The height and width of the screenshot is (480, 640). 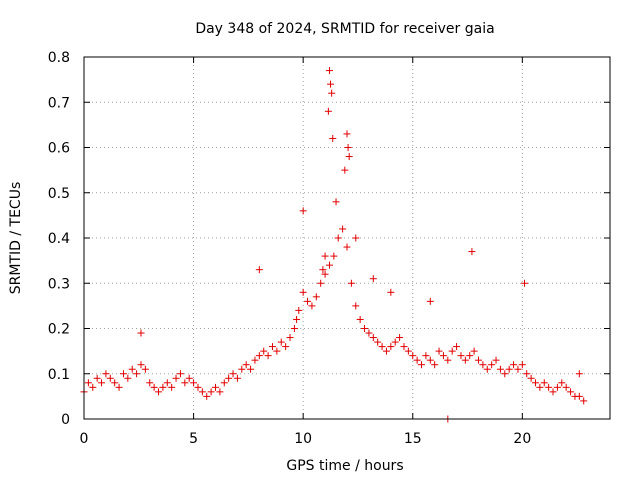 What do you see at coordinates (65, 420) in the screenshot?
I see `y-tick-label: 0` at bounding box center [65, 420].